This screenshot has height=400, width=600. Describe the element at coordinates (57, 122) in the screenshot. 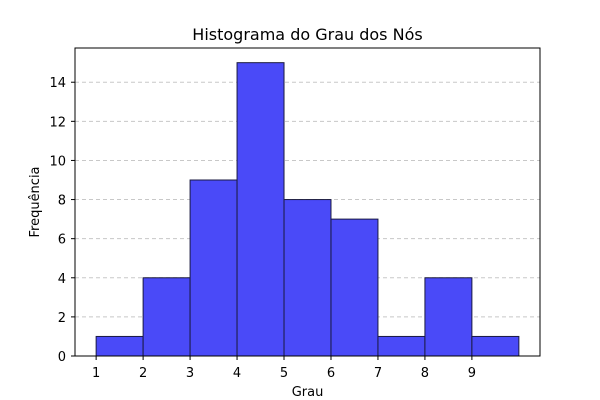

I see `y-tick-label: 12` at that location.